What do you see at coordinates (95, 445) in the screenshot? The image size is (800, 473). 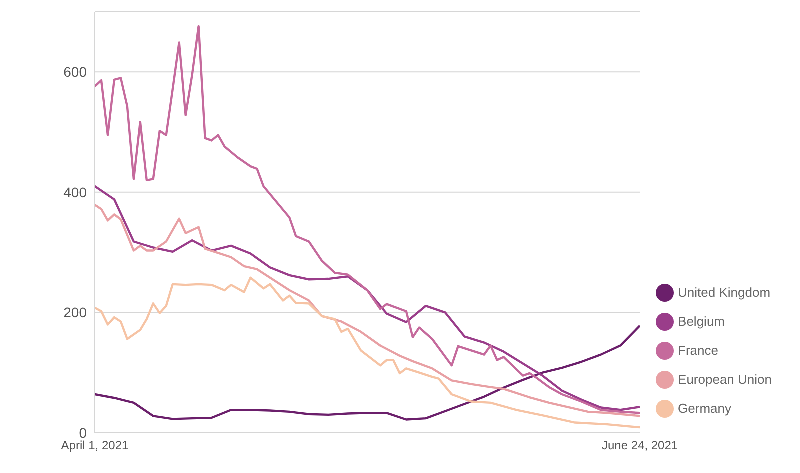 I see `x-tick-label: April 1, 2021` at bounding box center [95, 445].